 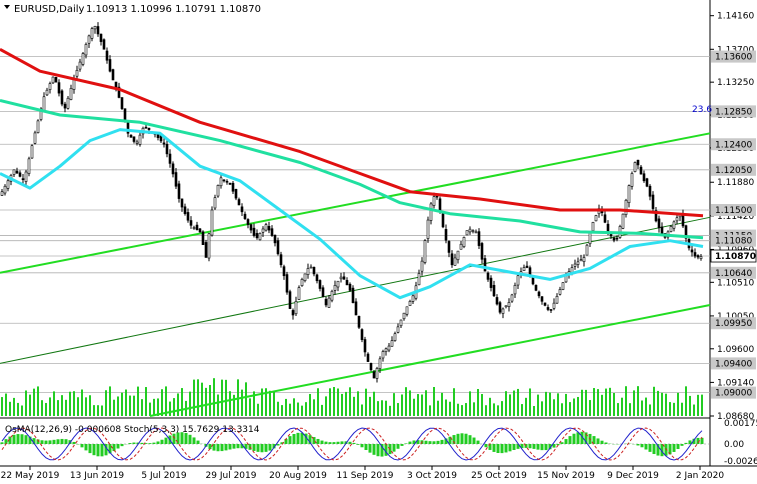 I want to click on price-tick-label: 1.11880, so click(x=735, y=183).